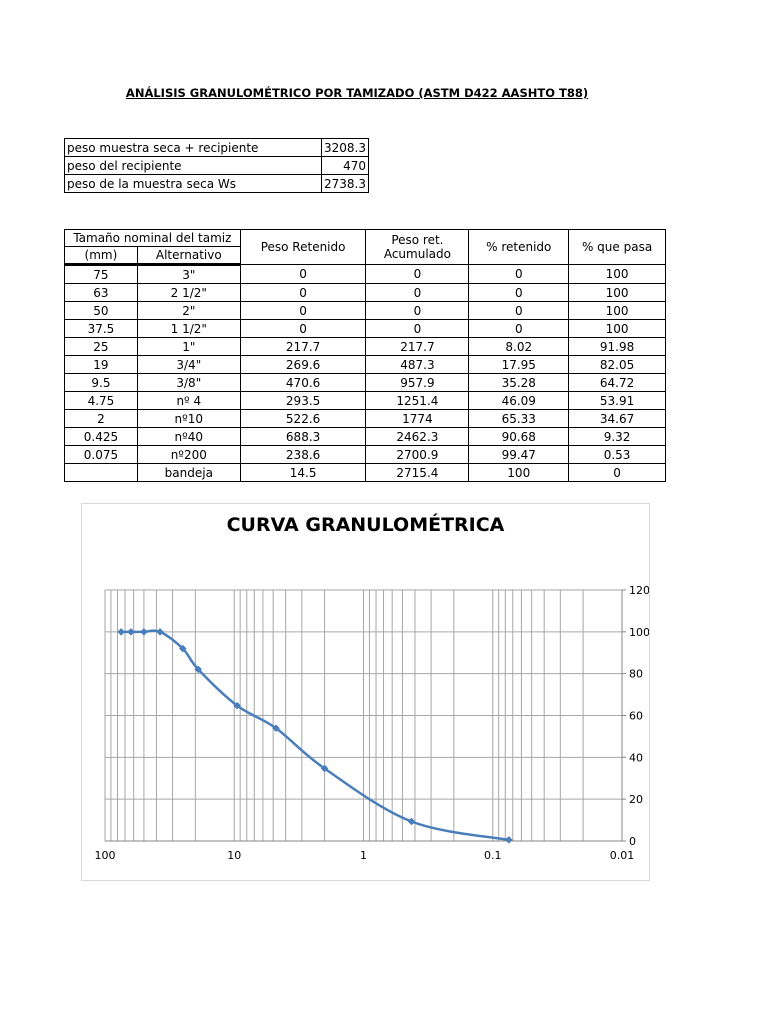 The width and height of the screenshot is (768, 1024). Describe the element at coordinates (188, 472) in the screenshot. I see `cell-alternativo: bandeja` at that location.